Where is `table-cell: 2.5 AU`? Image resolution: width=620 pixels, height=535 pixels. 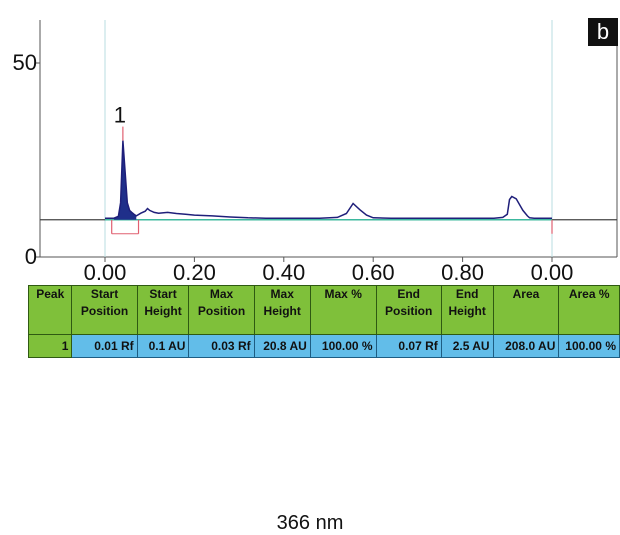
table-cell: 2.5 AU is located at coordinates (467, 346).